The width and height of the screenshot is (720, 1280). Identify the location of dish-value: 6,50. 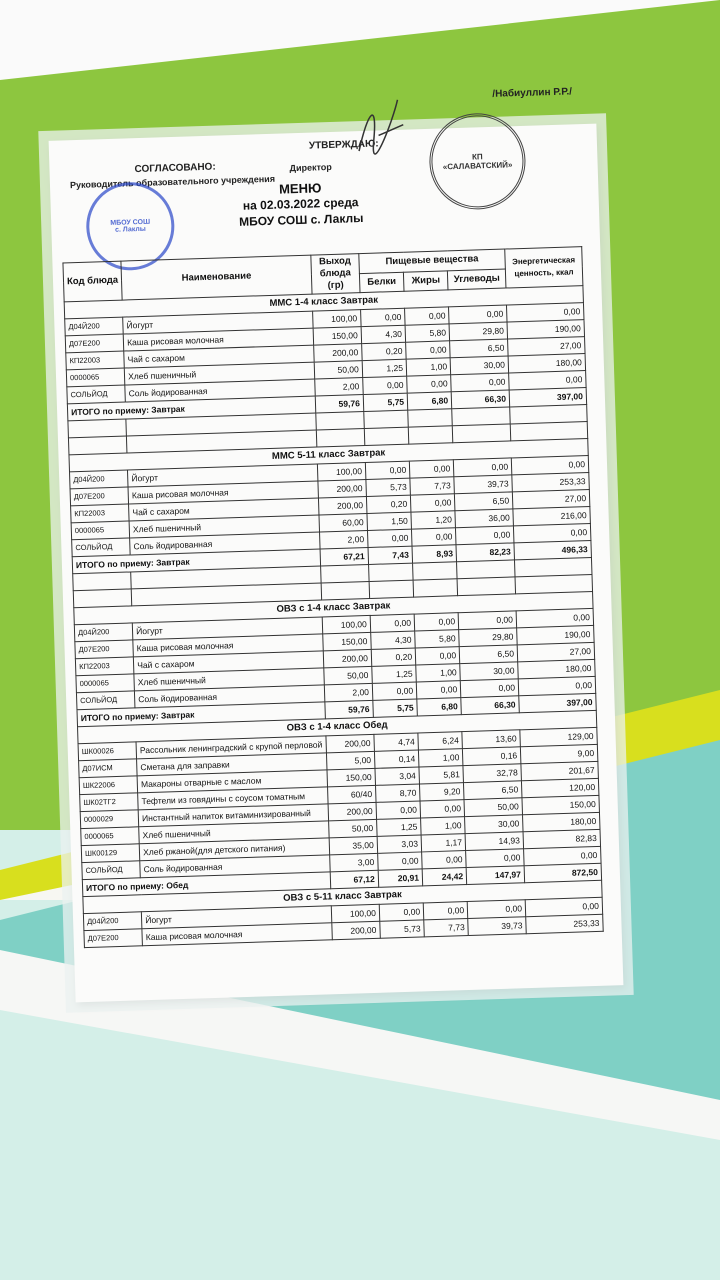
(479, 348).